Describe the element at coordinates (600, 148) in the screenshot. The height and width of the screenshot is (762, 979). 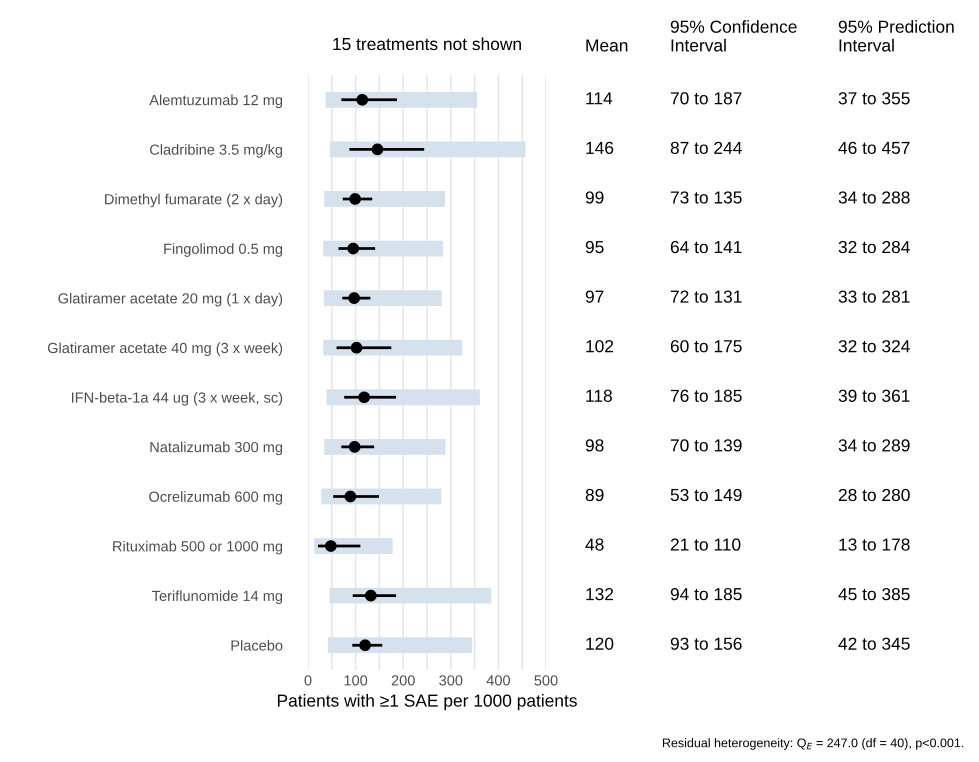
I see `text: 146` at that location.